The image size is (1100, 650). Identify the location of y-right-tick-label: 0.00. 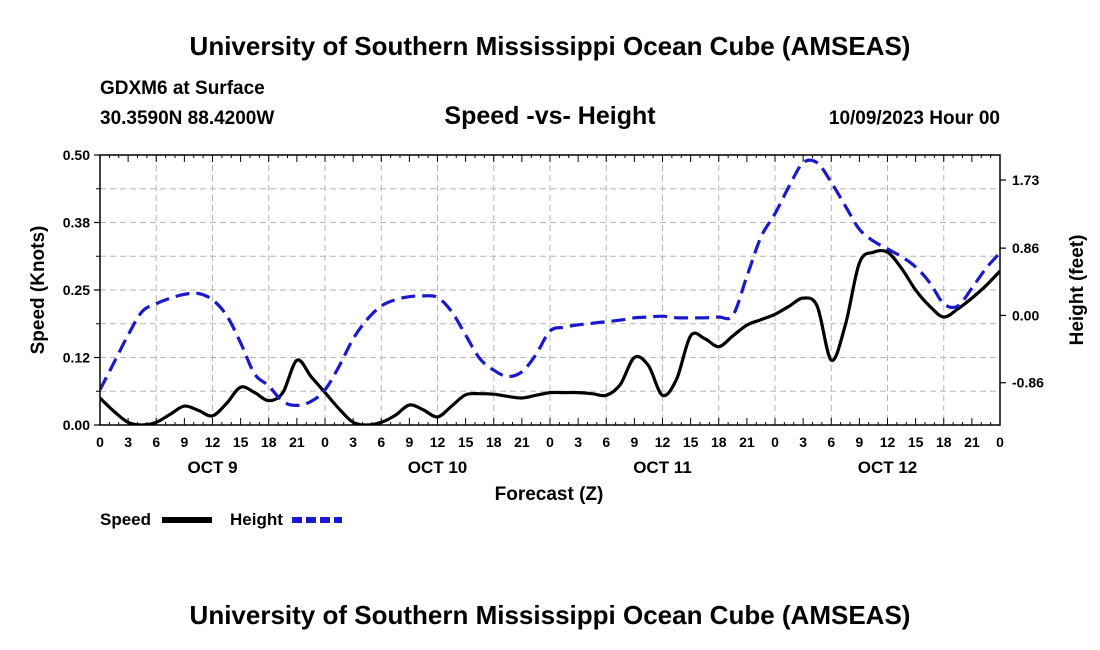
(1025, 315).